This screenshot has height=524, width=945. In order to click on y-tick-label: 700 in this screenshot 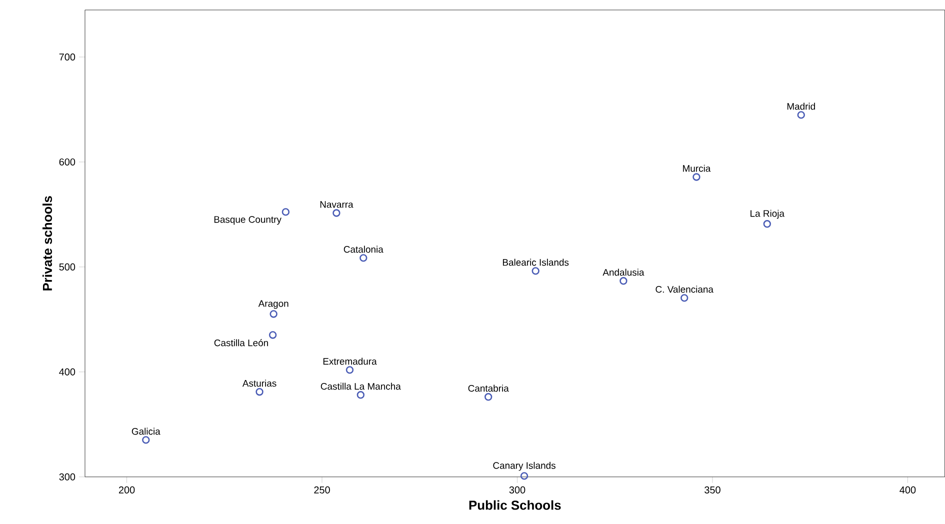, I will do `click(67, 57)`.